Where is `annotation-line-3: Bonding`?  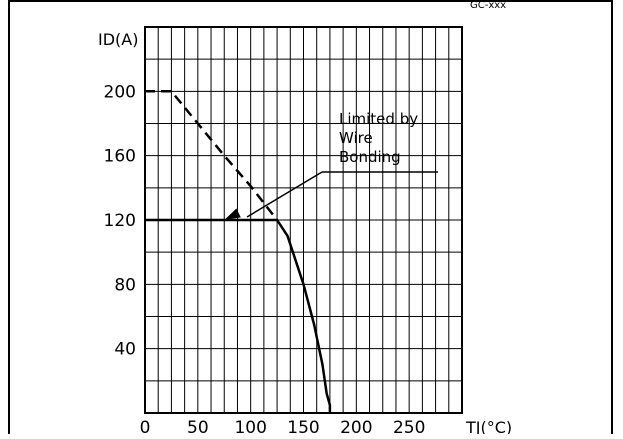
annotation-line-3: Bonding is located at coordinates (370, 157).